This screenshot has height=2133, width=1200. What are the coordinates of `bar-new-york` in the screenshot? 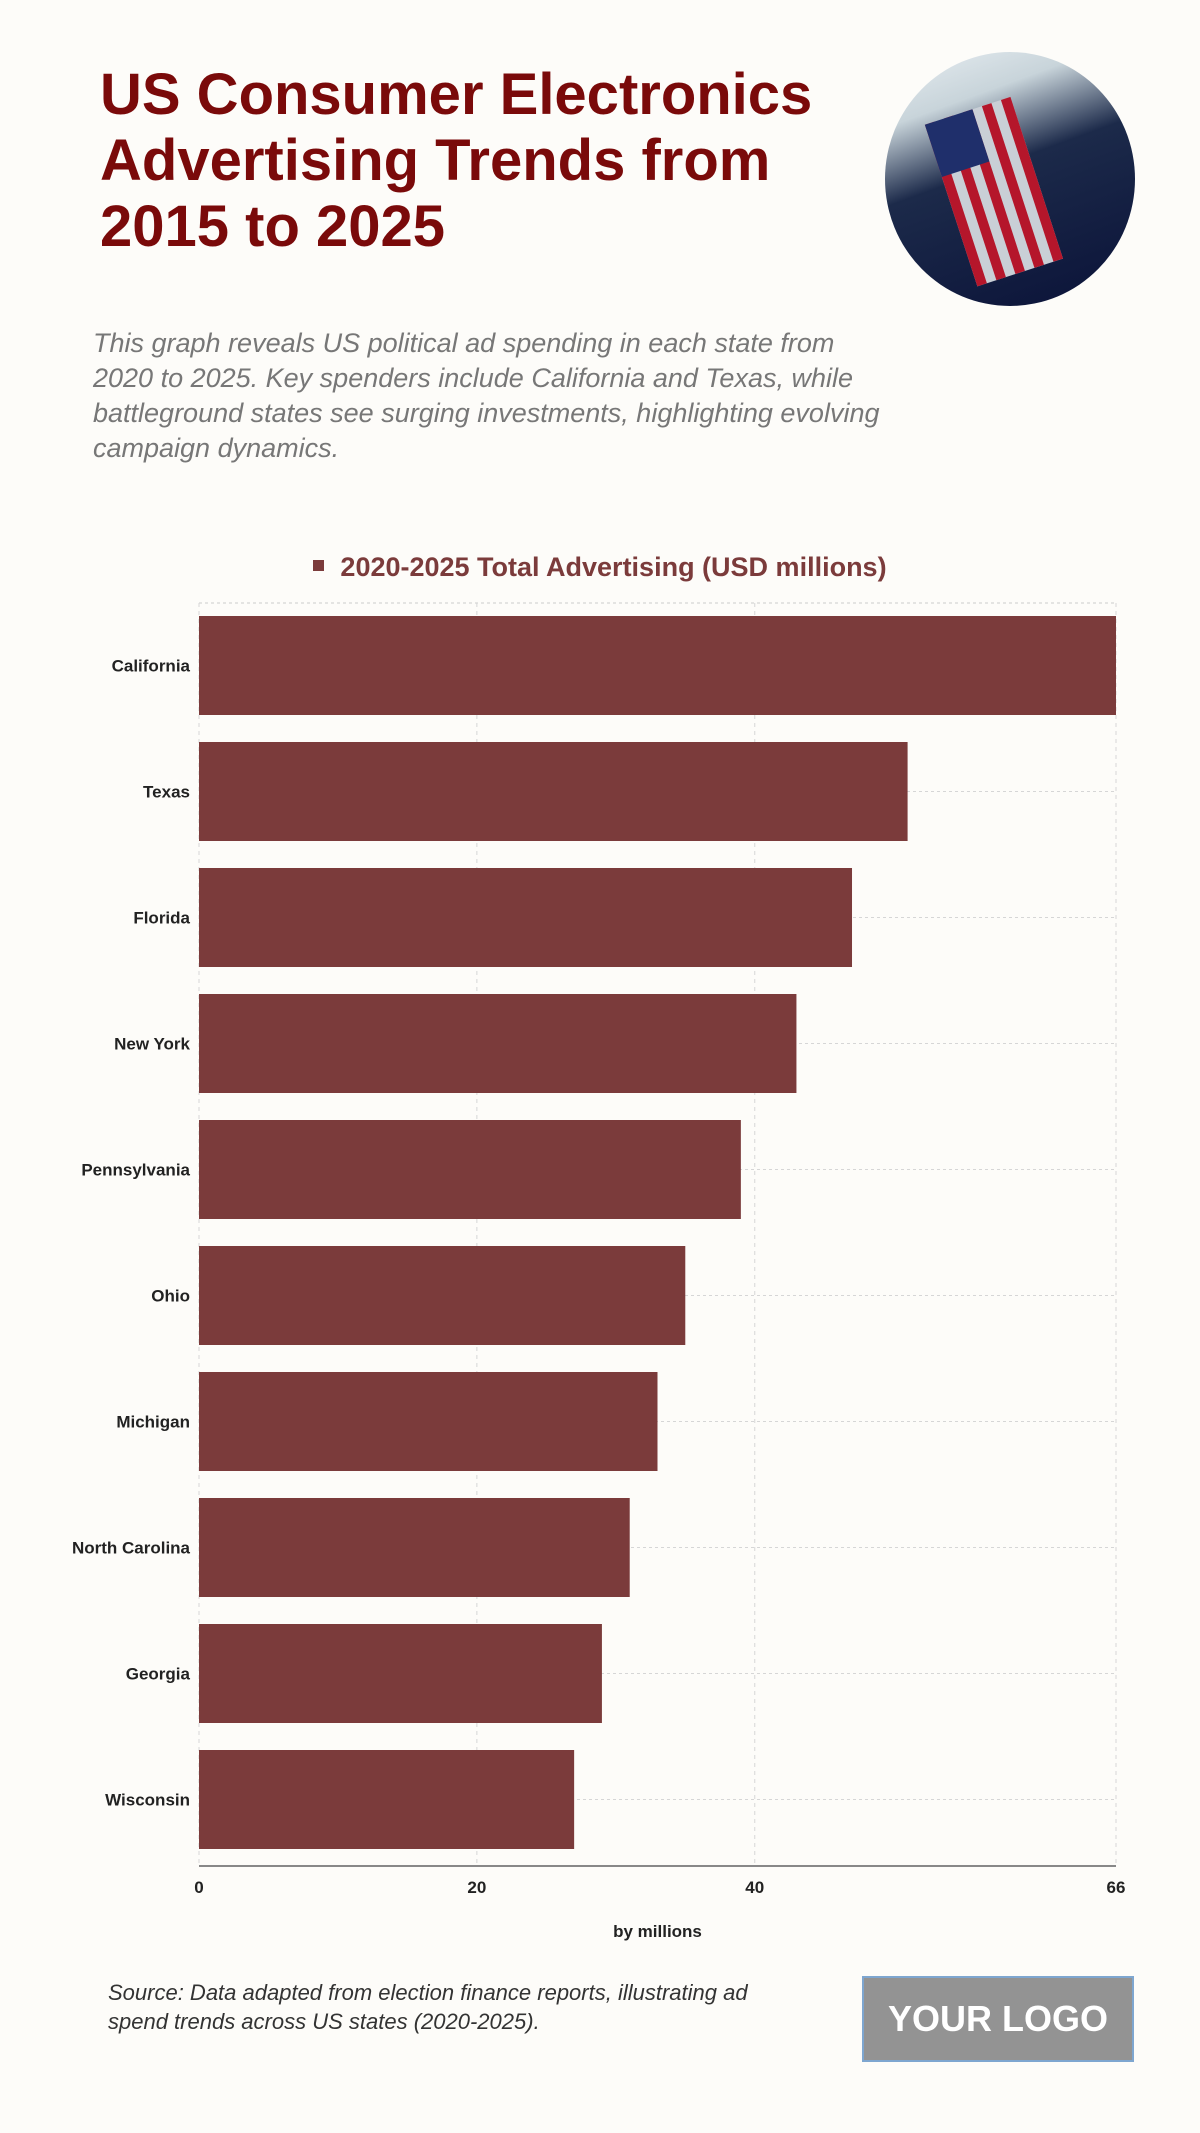 It's located at (498, 1043).